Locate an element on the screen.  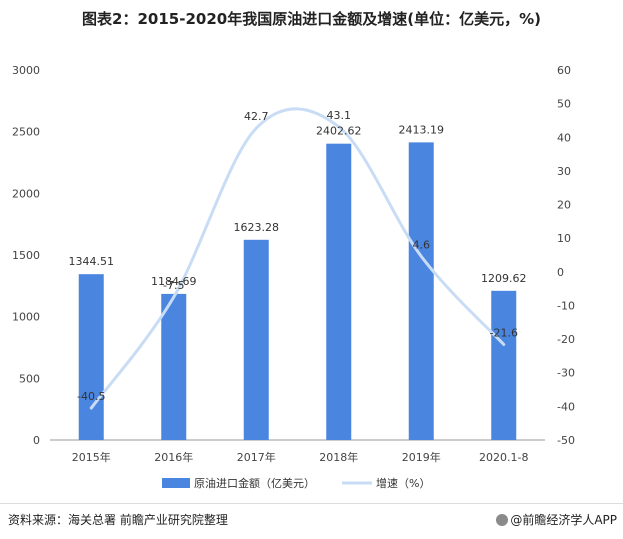
chart-title: 图表2：2015-2020年我国原油进口金额及增速(单位：亿美元，%) is located at coordinates (311, 19).